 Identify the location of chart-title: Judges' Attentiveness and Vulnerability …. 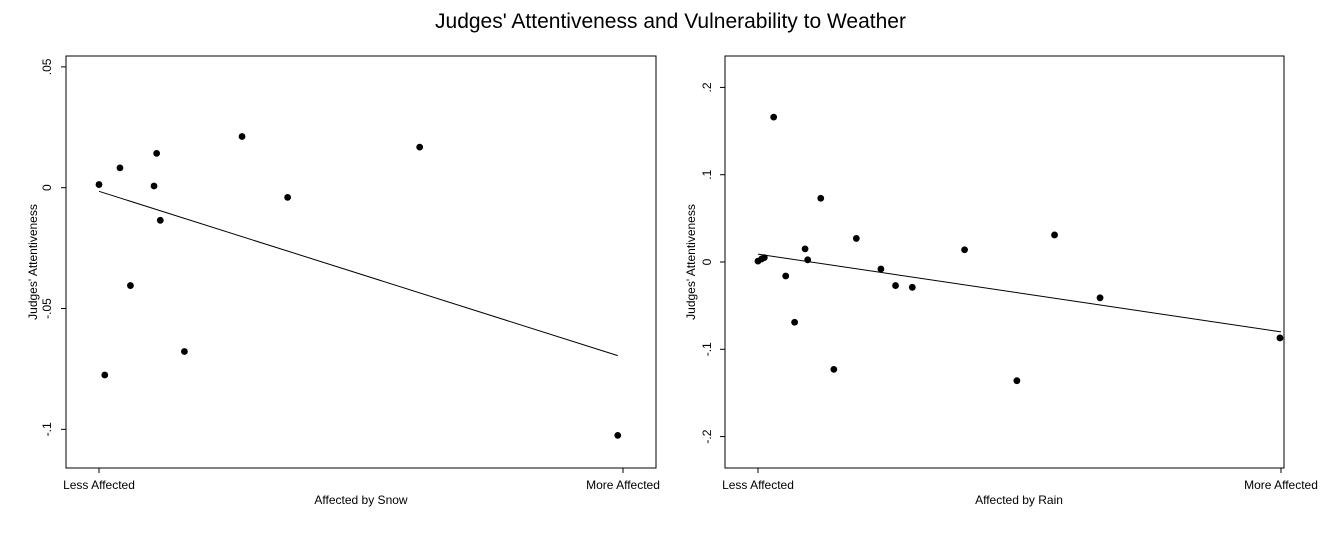
(670, 21).